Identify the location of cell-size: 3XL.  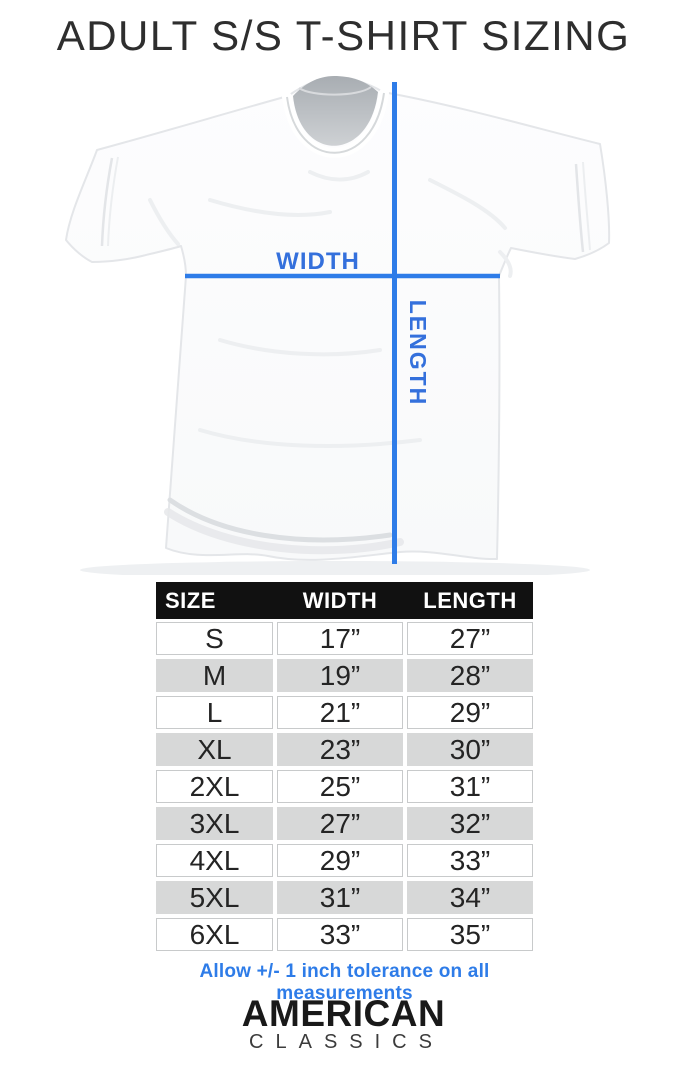
(214, 823).